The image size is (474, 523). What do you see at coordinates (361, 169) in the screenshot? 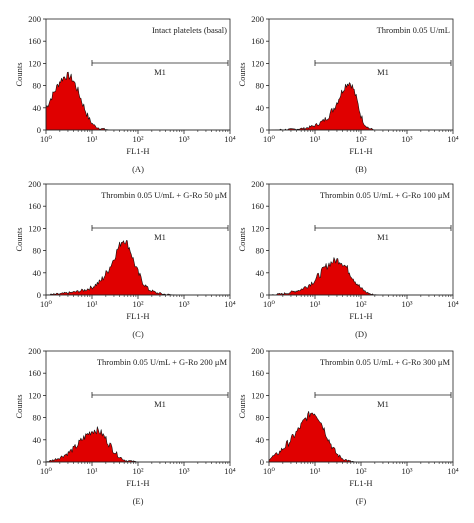
I see `panel-label: (B)` at bounding box center [361, 169].